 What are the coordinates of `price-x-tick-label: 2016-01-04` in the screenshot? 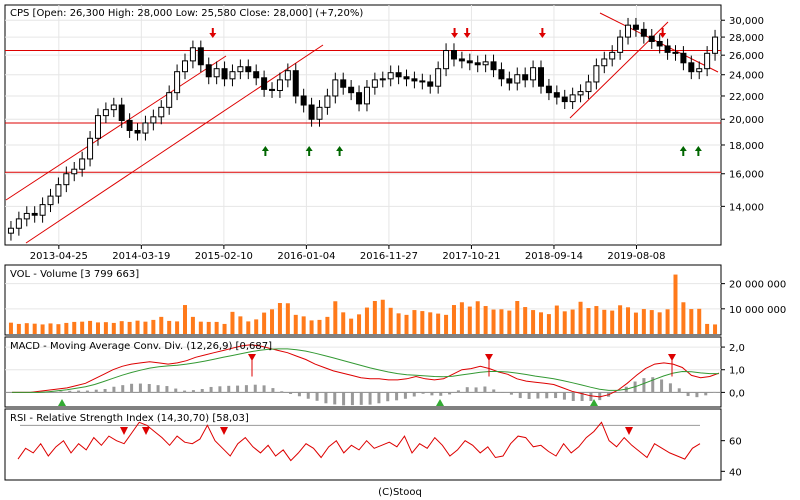 It's located at (306, 256).